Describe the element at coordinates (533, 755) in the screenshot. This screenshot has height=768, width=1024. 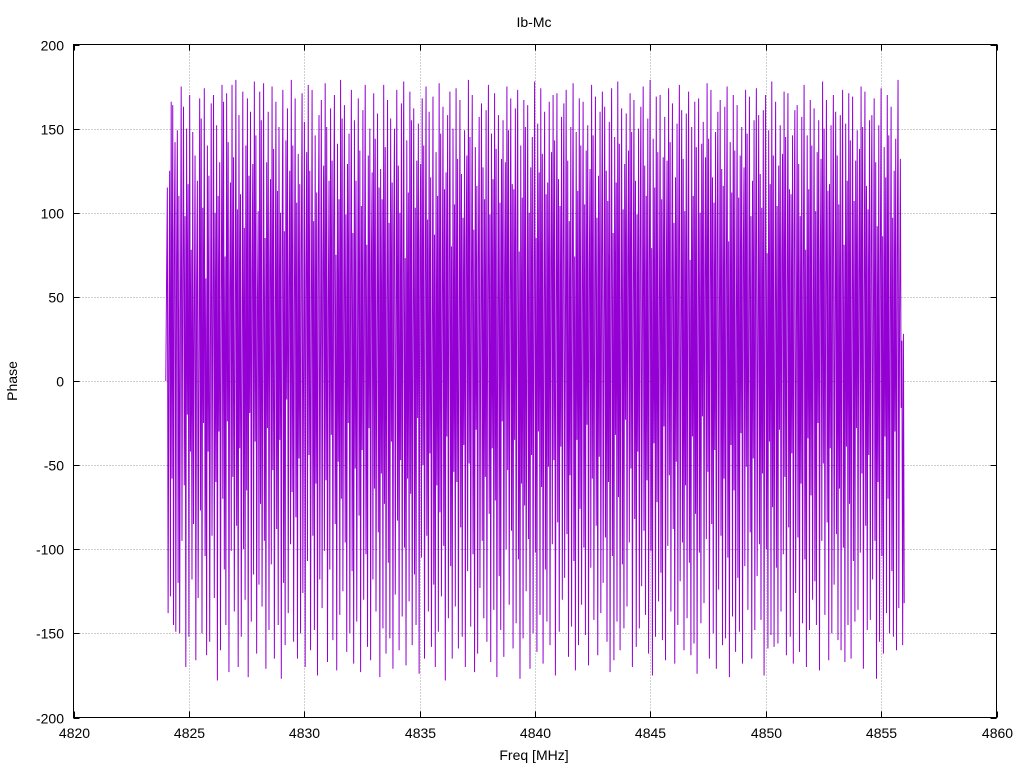
I see `x-axis-label: Freq [MHz]` at that location.